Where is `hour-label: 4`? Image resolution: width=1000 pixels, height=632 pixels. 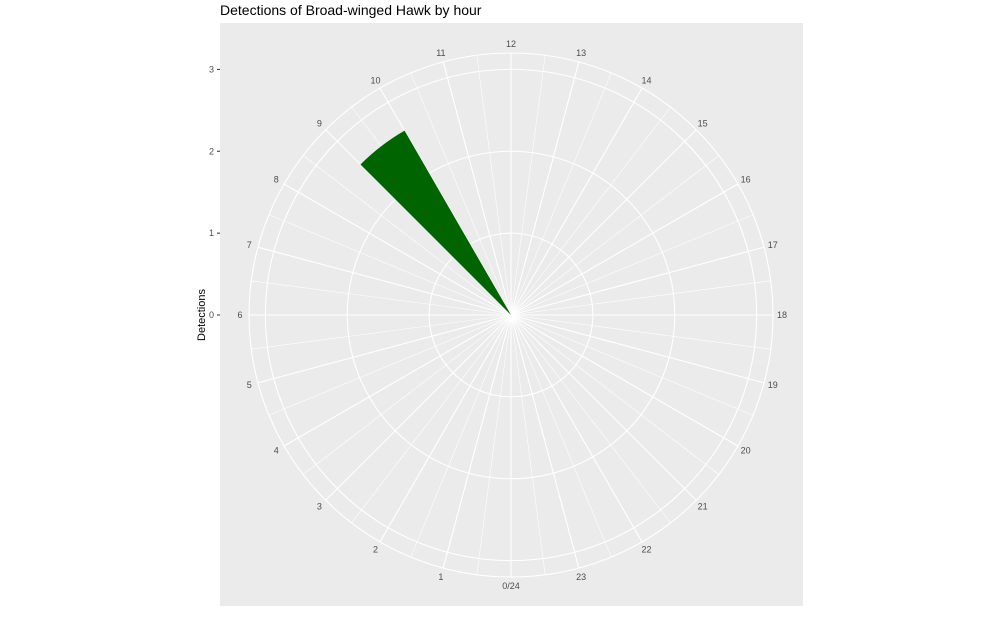
hour-label: 4 is located at coordinates (276, 451).